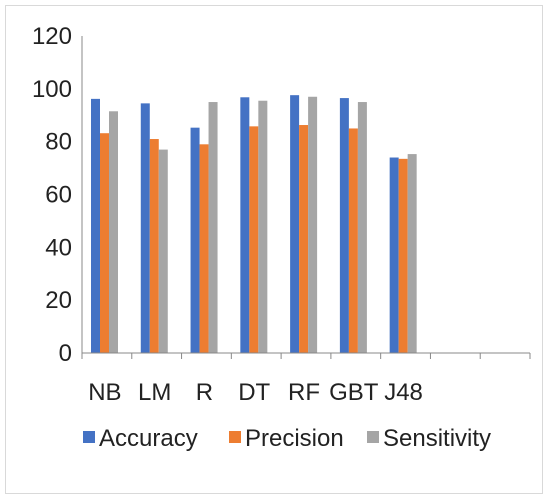  I want to click on x-tick-label: LM, so click(154, 392).